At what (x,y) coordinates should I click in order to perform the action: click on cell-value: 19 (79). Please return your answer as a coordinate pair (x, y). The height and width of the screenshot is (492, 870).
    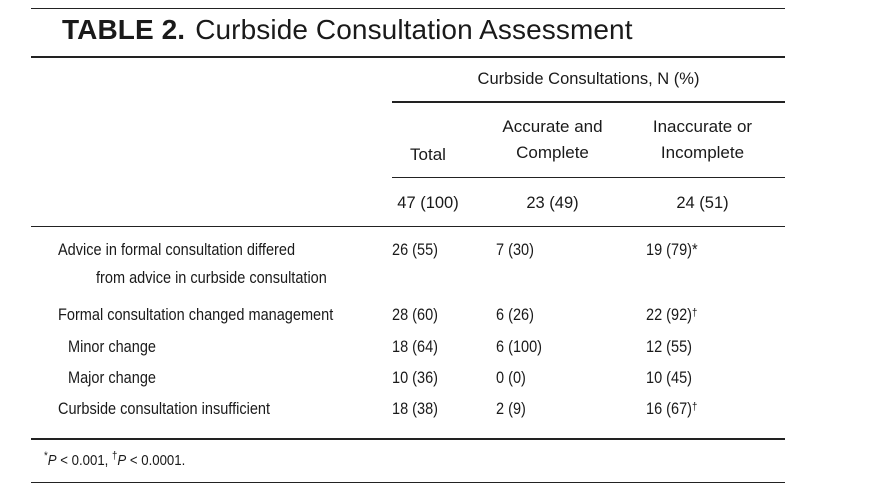
    Looking at the image, I should click on (669, 250).